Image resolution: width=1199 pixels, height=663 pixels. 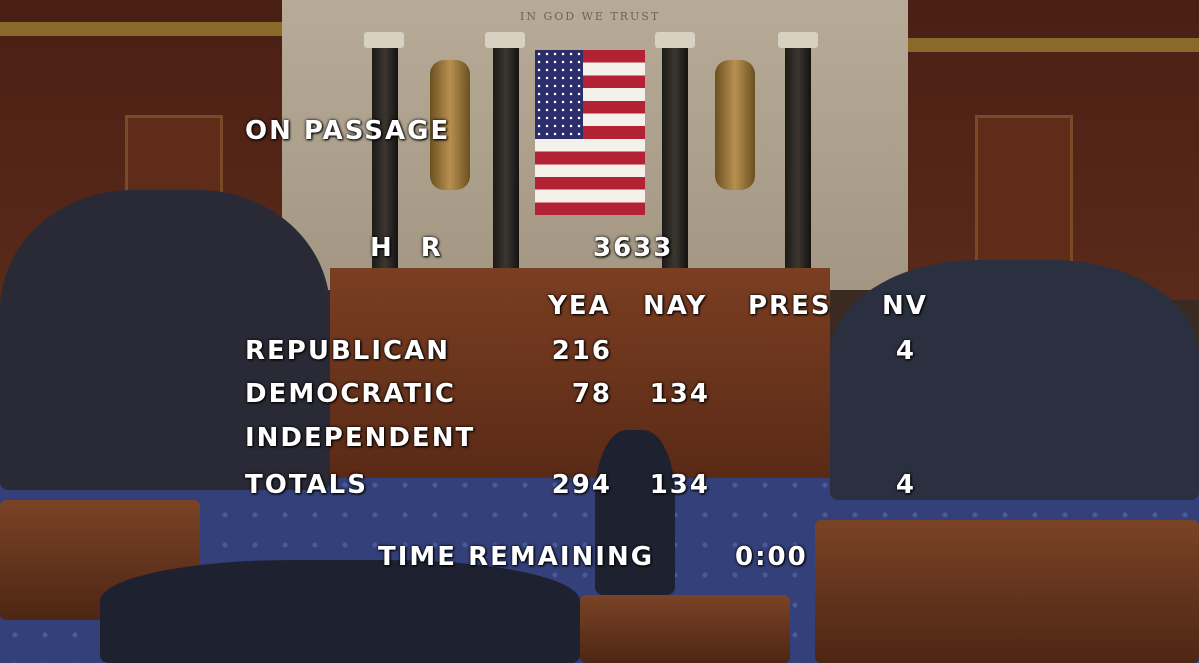 I want to click on totals-label: TOTALS, so click(x=306, y=485).